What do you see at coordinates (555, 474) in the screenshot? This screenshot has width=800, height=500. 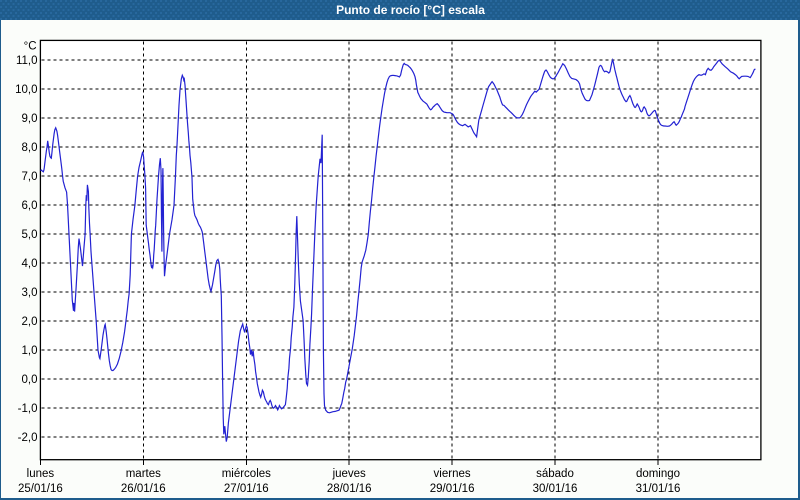 I see `svg-text: sábado` at bounding box center [555, 474].